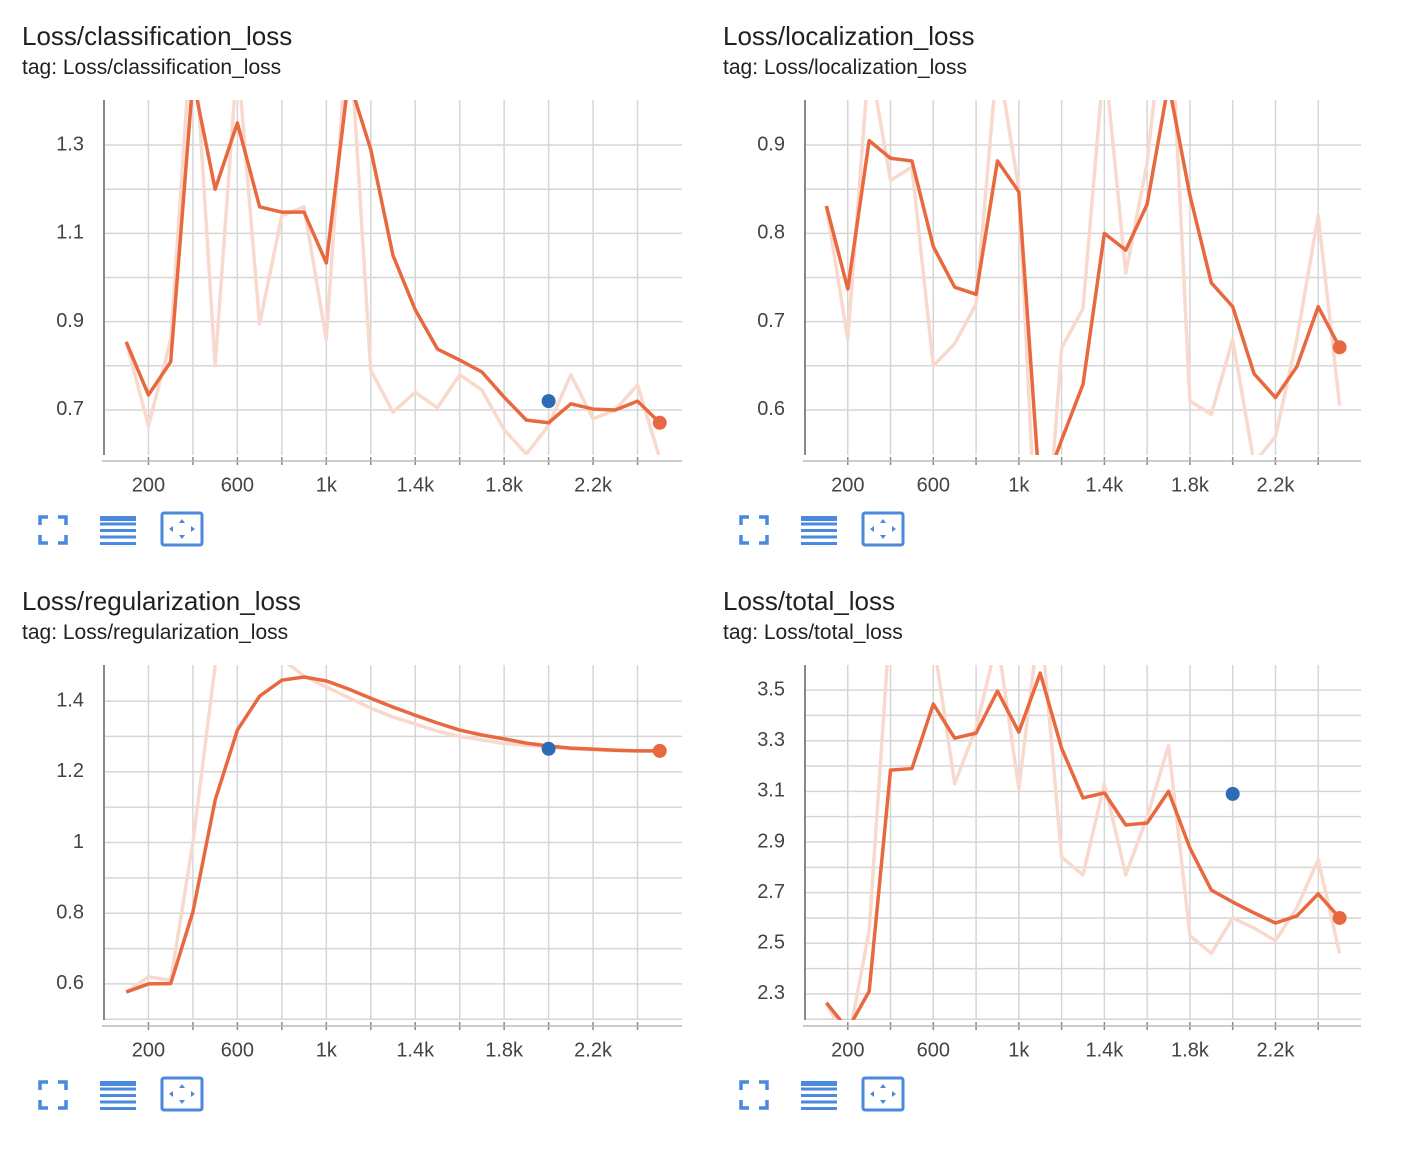  What do you see at coordinates (70, 233) in the screenshot?
I see `y-tick-label: 1.1` at bounding box center [70, 233].